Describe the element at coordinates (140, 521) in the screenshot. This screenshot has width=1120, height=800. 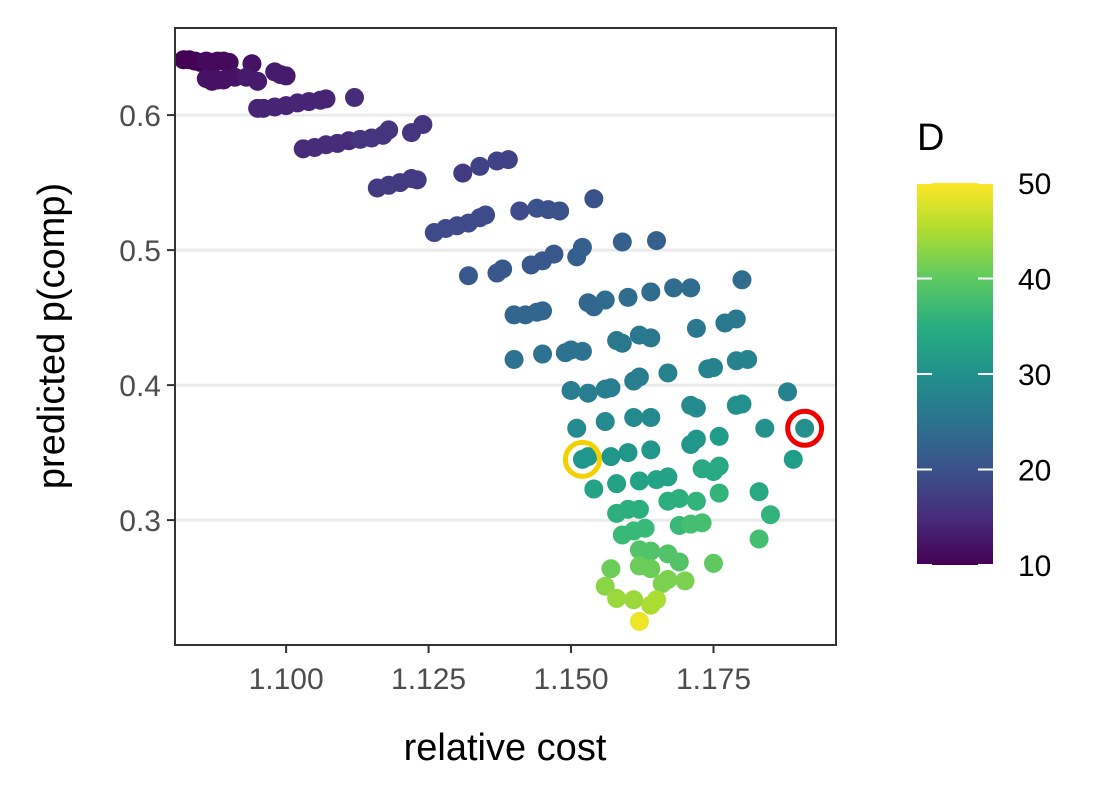
I see `y-tick-label: 0.3` at that location.